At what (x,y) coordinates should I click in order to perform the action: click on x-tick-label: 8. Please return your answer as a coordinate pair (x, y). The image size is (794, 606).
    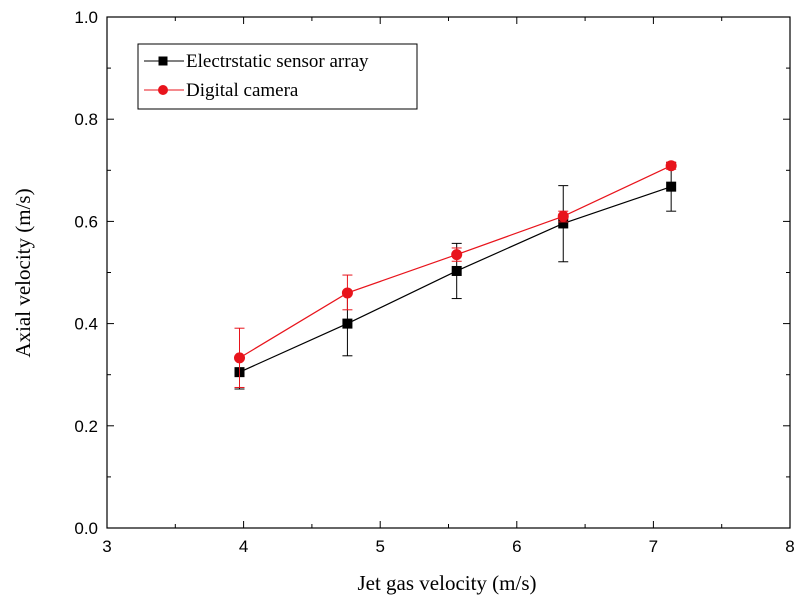
    Looking at the image, I should click on (789, 546).